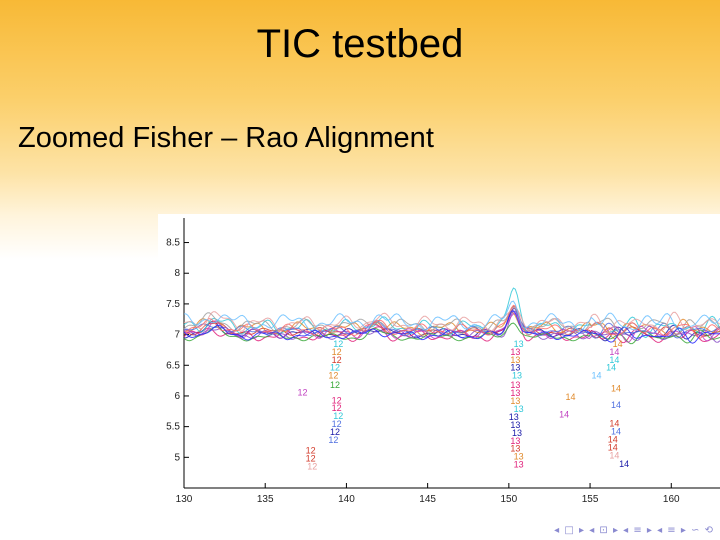 This screenshot has height=540, width=720. What do you see at coordinates (590, 499) in the screenshot?
I see `x-tick-label: 155` at bounding box center [590, 499].